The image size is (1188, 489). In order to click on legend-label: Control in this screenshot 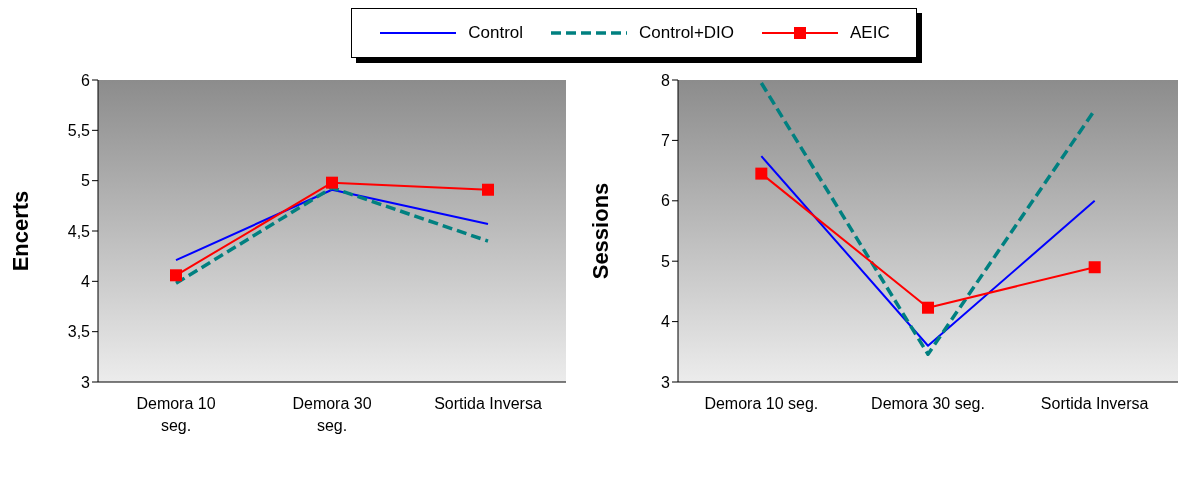, I will do `click(496, 33)`.